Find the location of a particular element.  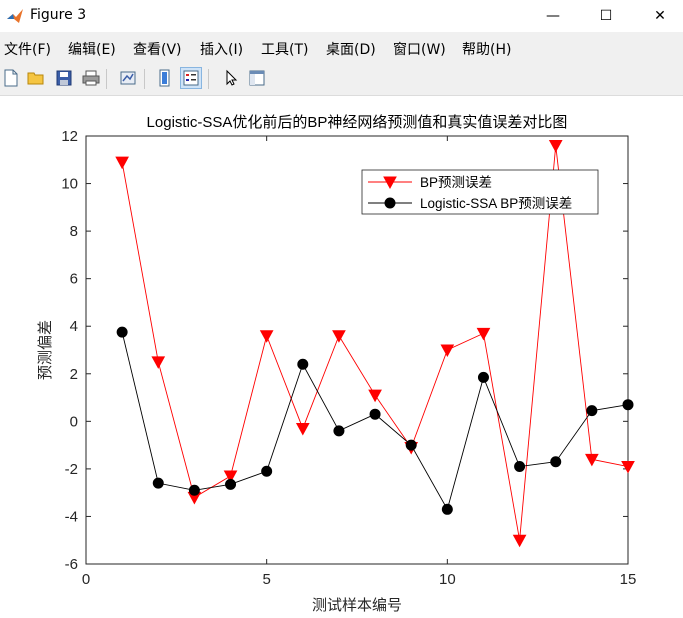

save-icon is located at coordinates (64, 78).